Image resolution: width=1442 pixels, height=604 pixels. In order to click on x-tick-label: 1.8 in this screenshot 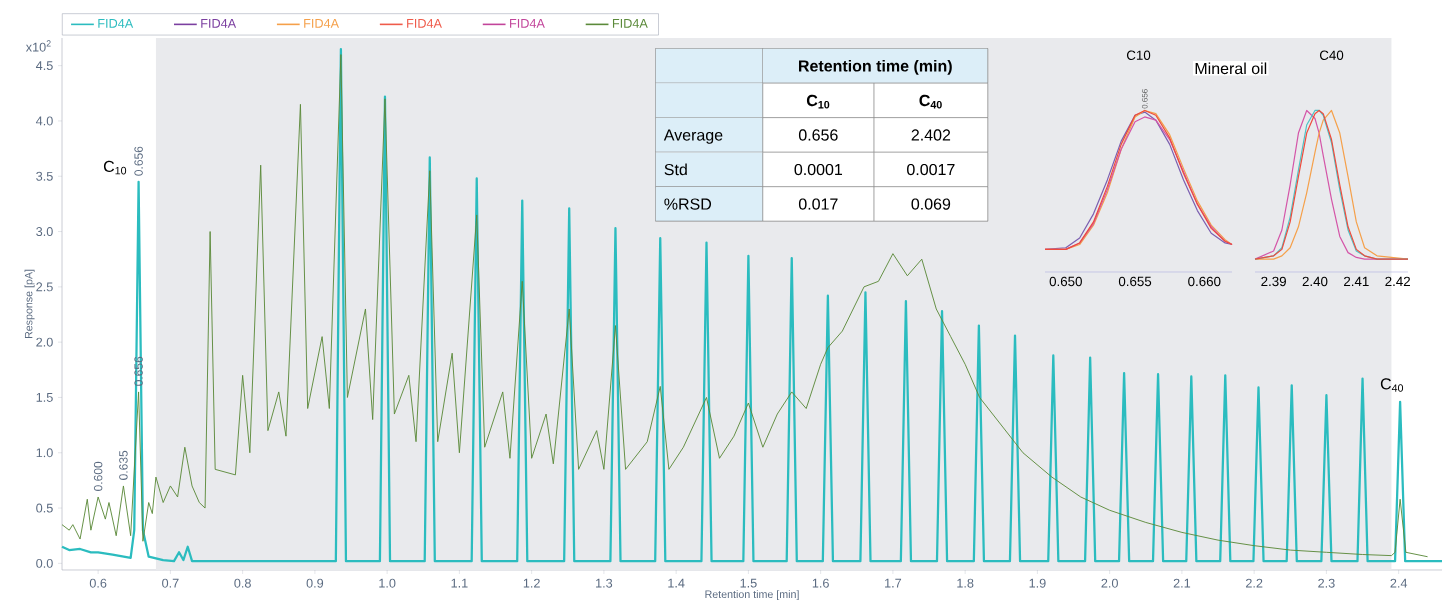, I will do `click(965, 583)`.